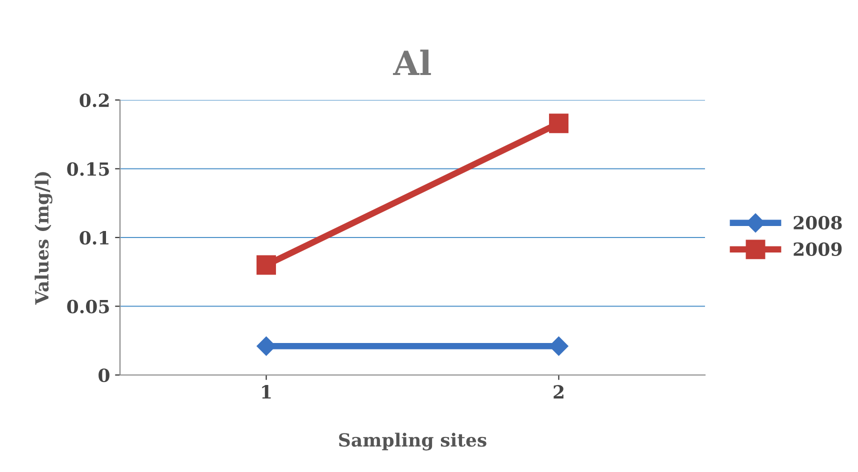 The image size is (858, 472). Describe the element at coordinates (94, 237) in the screenshot. I see `y-tick-label: 0.1` at that location.